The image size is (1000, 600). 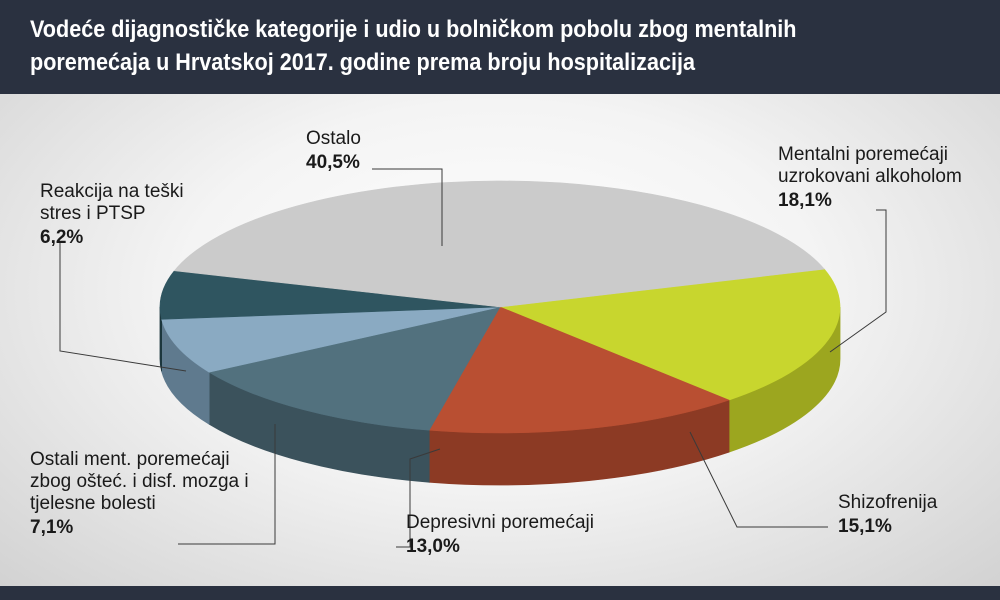 I want to click on slice-value-5: 40,5%, so click(x=333, y=162).